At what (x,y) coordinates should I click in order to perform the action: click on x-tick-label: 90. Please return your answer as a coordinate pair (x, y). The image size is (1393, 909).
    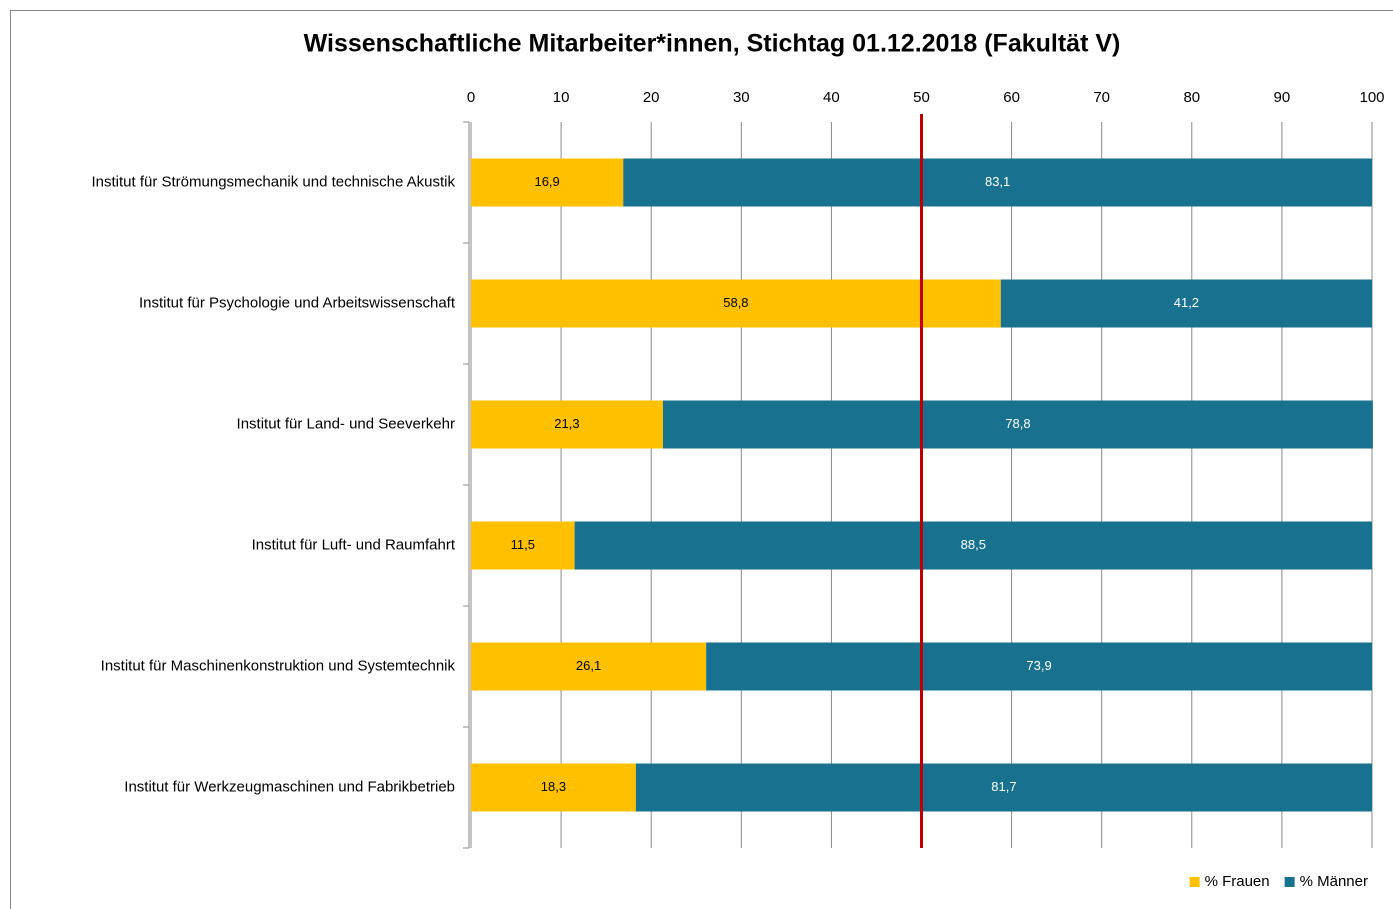
    Looking at the image, I should click on (1282, 97).